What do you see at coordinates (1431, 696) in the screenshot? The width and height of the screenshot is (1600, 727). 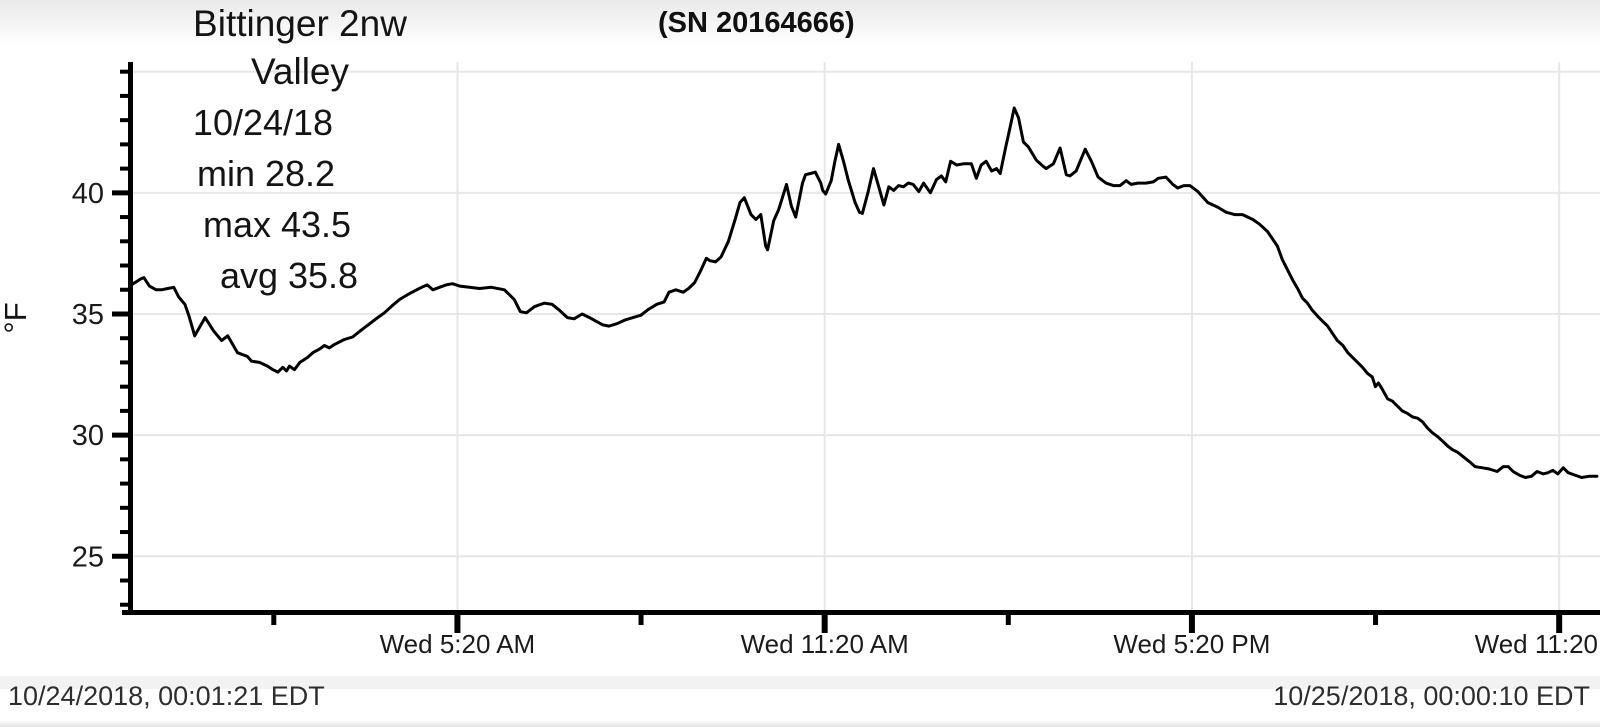 I see `window-end-timestamp: 10/25/2018, 00:00:10 EDT` at bounding box center [1431, 696].